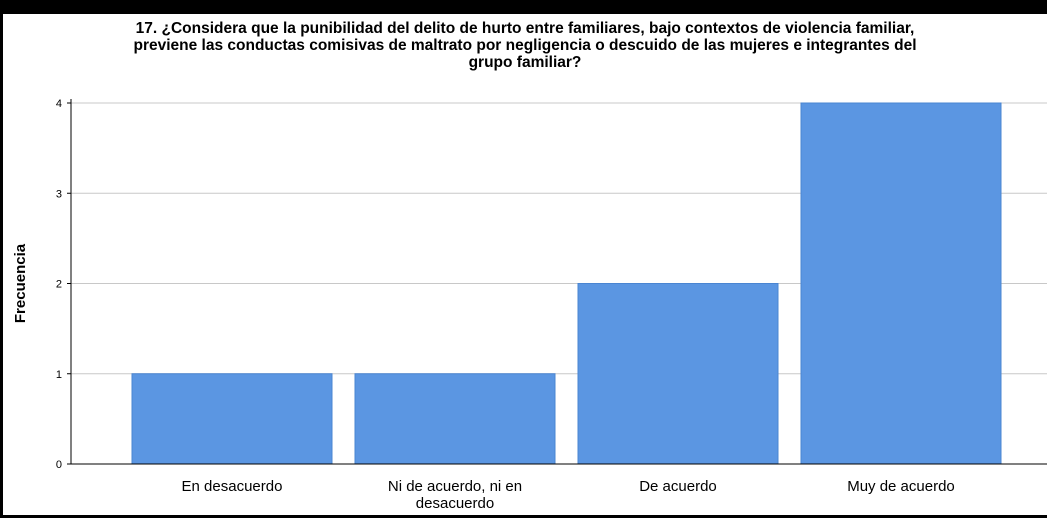  Describe the element at coordinates (59, 465) in the screenshot. I see `y-tick-label: 0` at that location.